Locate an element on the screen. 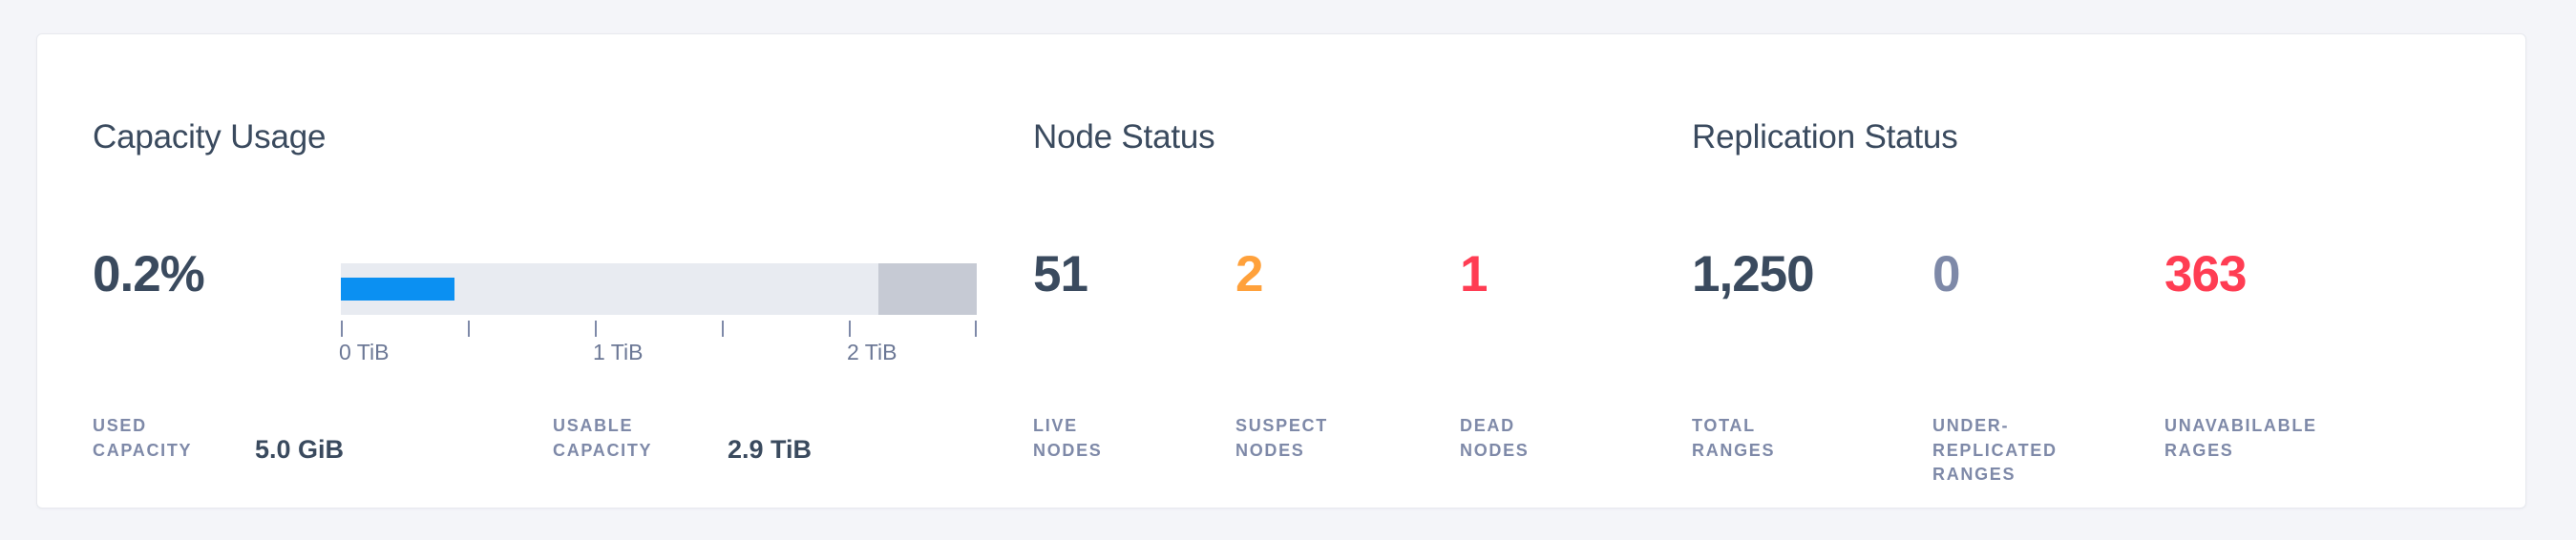 The height and width of the screenshot is (540, 2576). total-ranges-label: TOTAL RANGES is located at coordinates (1734, 438).